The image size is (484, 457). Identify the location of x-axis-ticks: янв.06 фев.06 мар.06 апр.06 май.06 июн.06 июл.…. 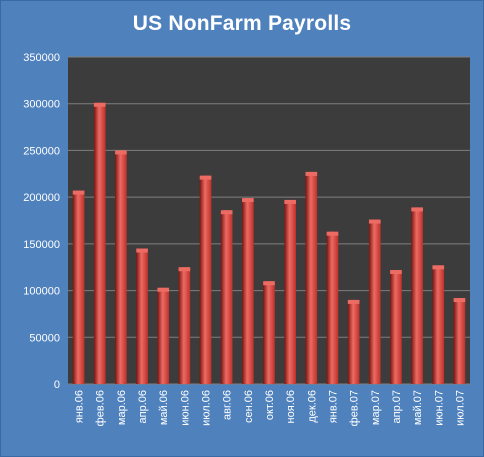
(270, 408).